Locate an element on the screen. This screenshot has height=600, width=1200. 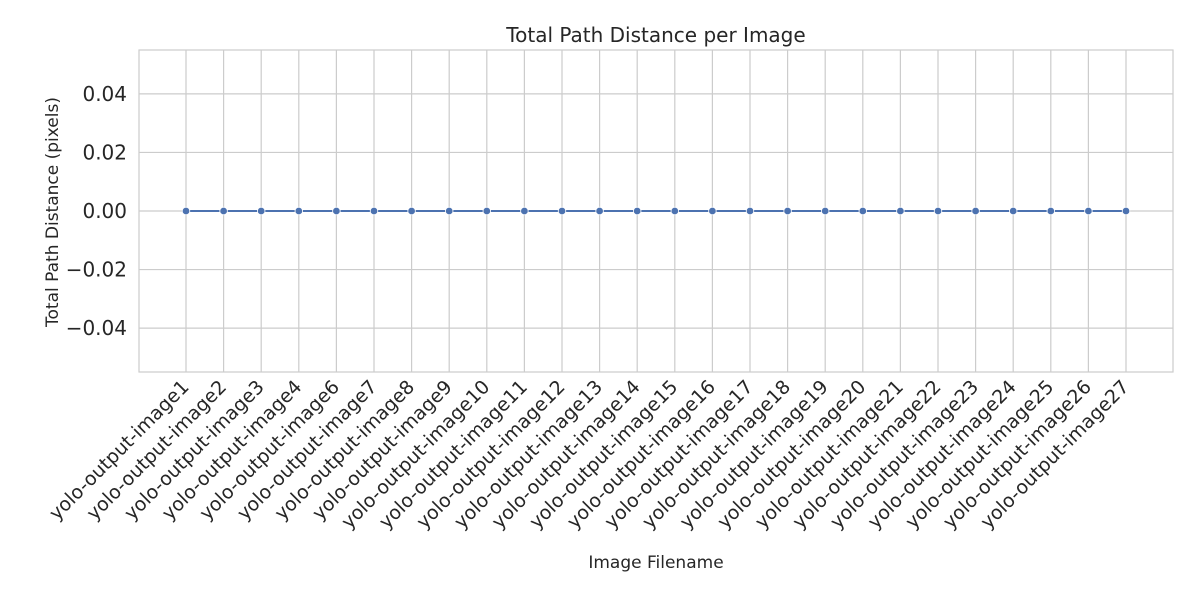
y-tick-label: −0.02 is located at coordinates (96, 270).